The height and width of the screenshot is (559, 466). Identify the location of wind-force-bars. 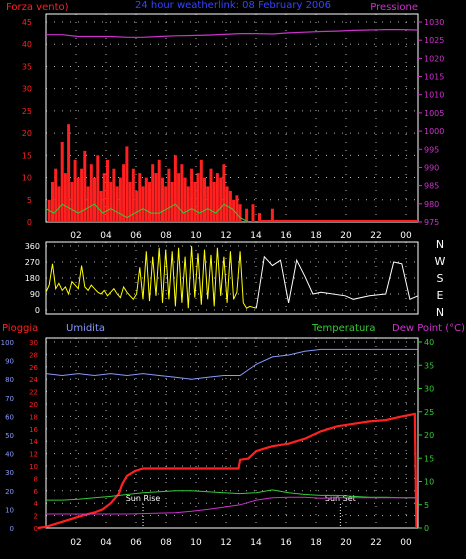
(160, 173).